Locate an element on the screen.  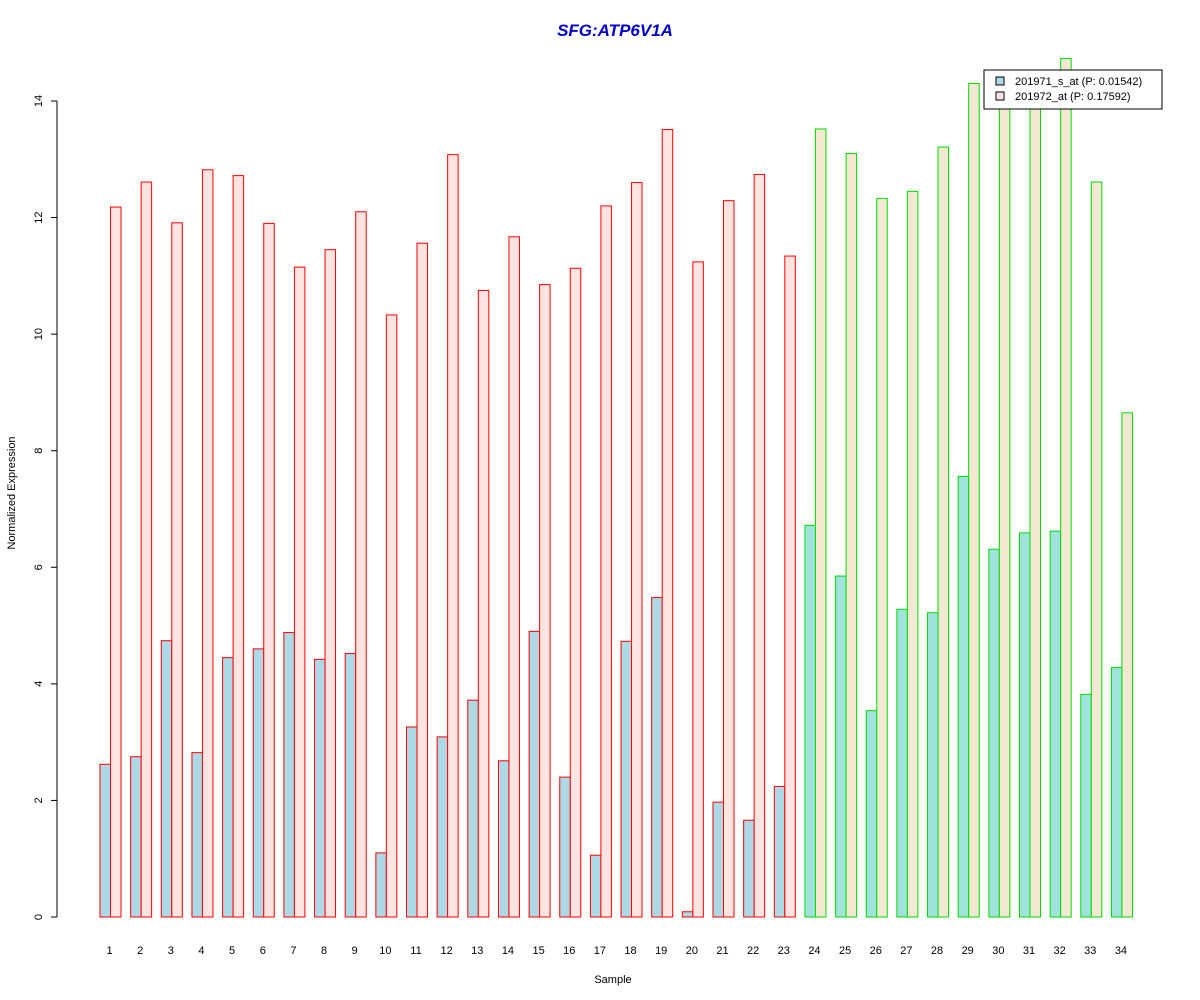
y-tick-label: 0 is located at coordinates (39, 917).